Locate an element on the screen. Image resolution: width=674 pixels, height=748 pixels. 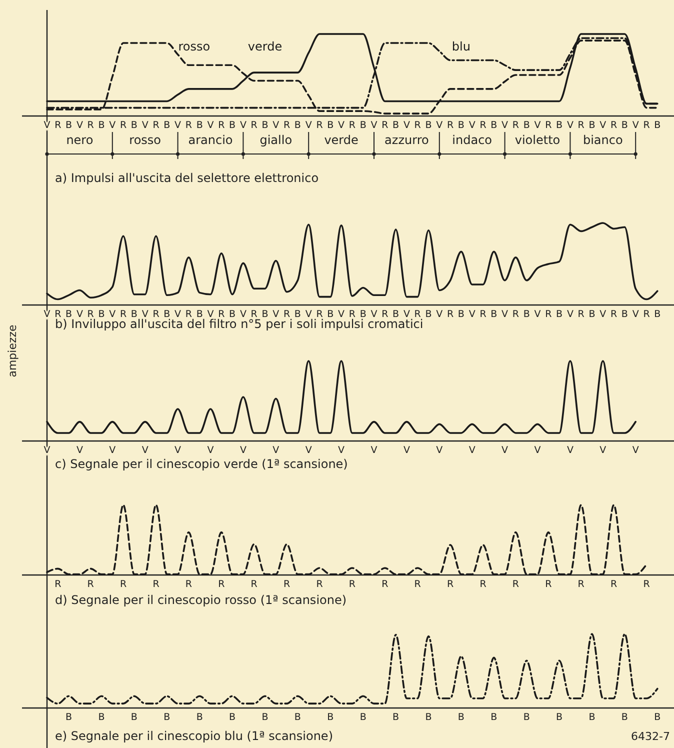
series-label: verde is located at coordinates (265, 46).